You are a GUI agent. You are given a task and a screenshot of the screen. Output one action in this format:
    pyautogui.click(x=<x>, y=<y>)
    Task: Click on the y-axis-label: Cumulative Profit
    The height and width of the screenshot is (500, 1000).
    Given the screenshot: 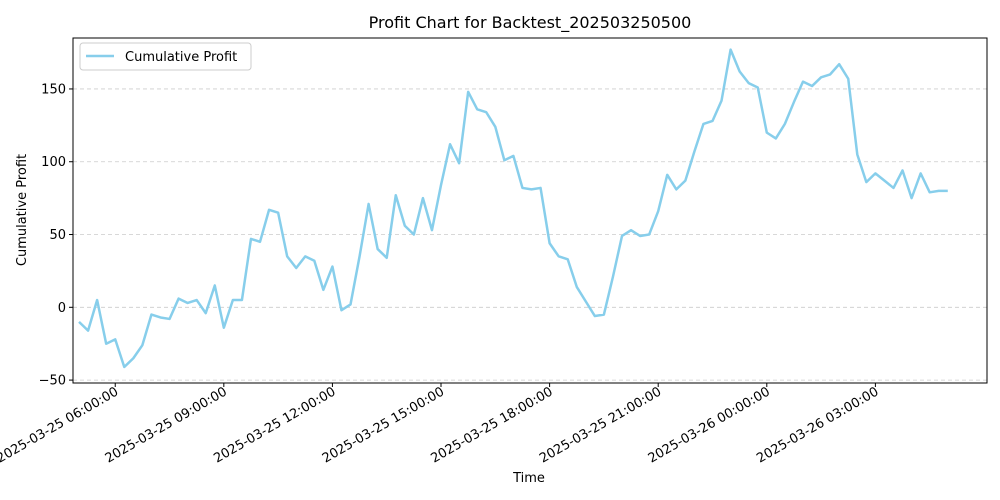 What is the action you would take?
    pyautogui.click(x=22, y=210)
    